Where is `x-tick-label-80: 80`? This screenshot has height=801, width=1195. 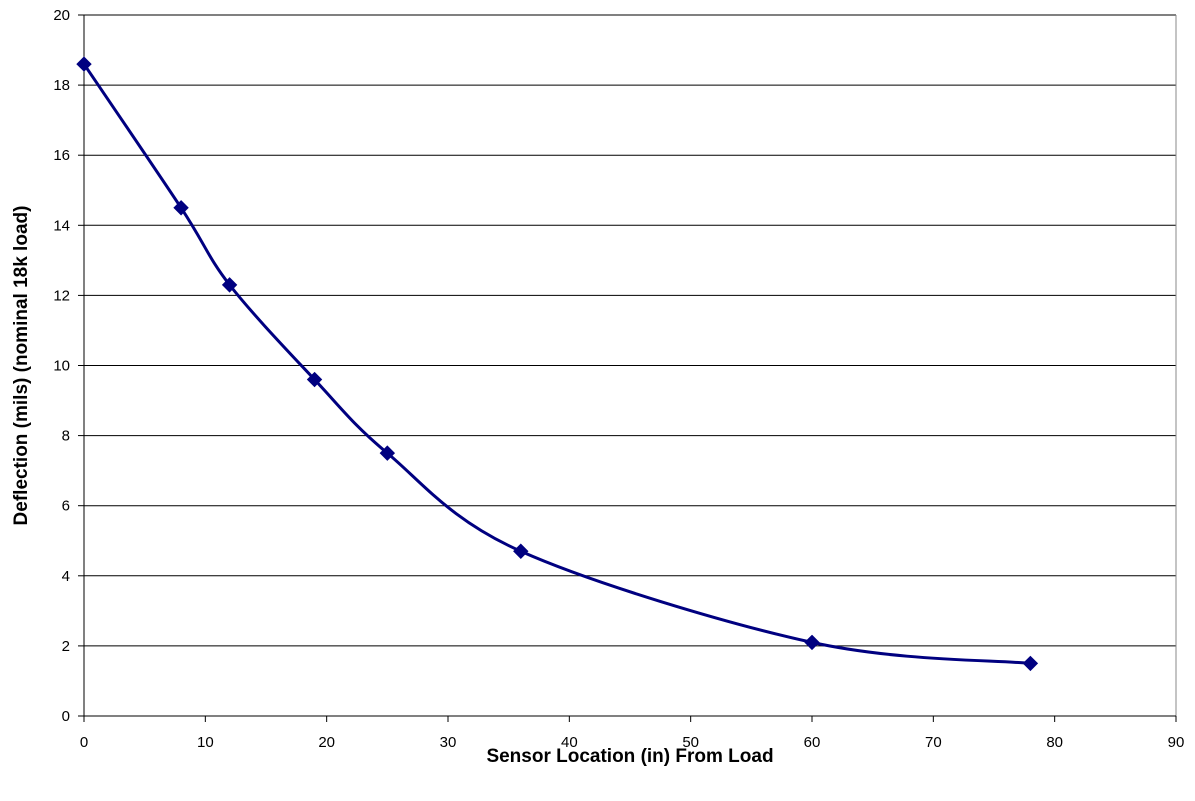 x-tick-label-80: 80 is located at coordinates (1054, 742).